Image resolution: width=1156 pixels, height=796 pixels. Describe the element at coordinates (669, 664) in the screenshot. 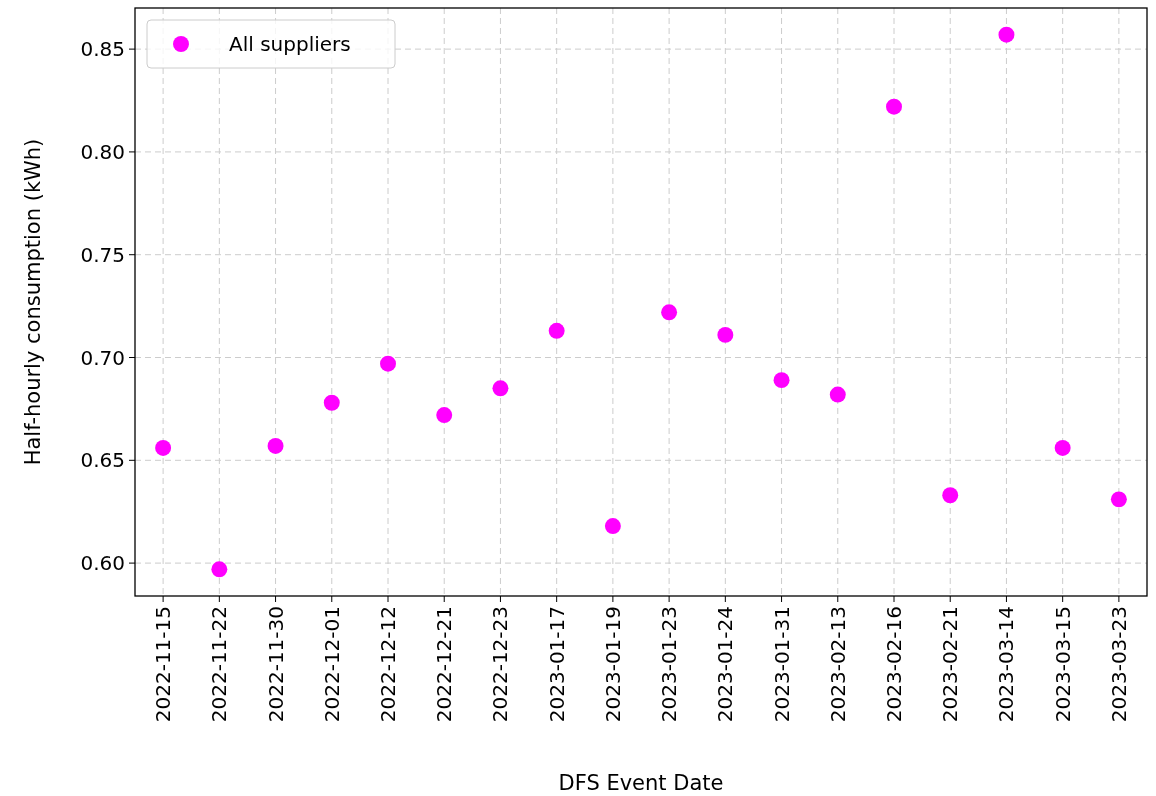

I see `x-tick-label: 2023-01-23` at that location.